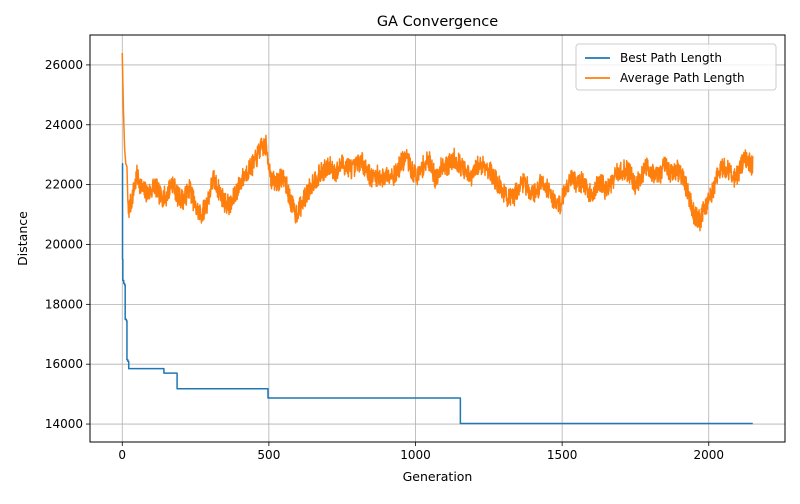 This screenshot has height=504, width=800. What do you see at coordinates (64, 125) in the screenshot?
I see `y-tick-label: 24000` at bounding box center [64, 125].